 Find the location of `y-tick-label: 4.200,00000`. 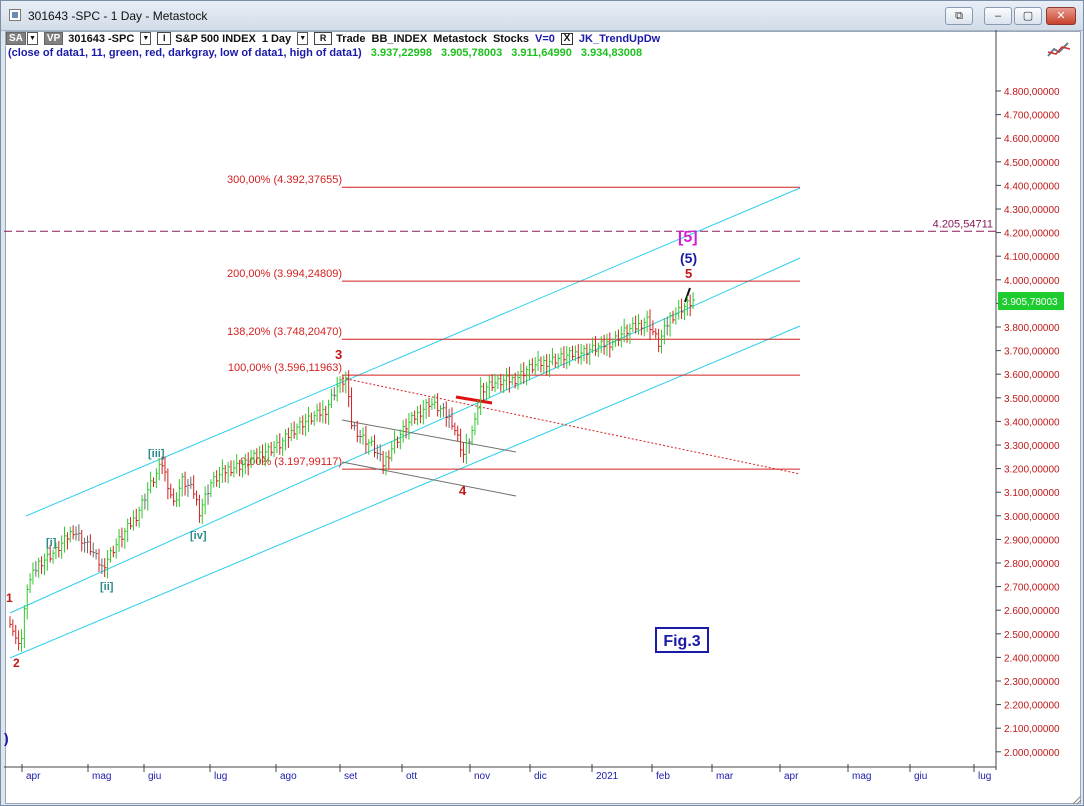

y-tick-label: 4.200,00000 is located at coordinates (1032, 234).